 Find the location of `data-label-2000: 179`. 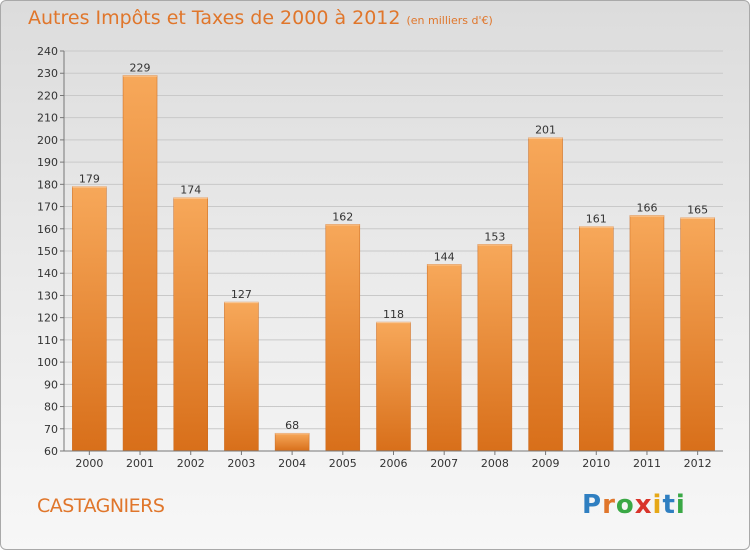

data-label-2000: 179 is located at coordinates (89, 179).